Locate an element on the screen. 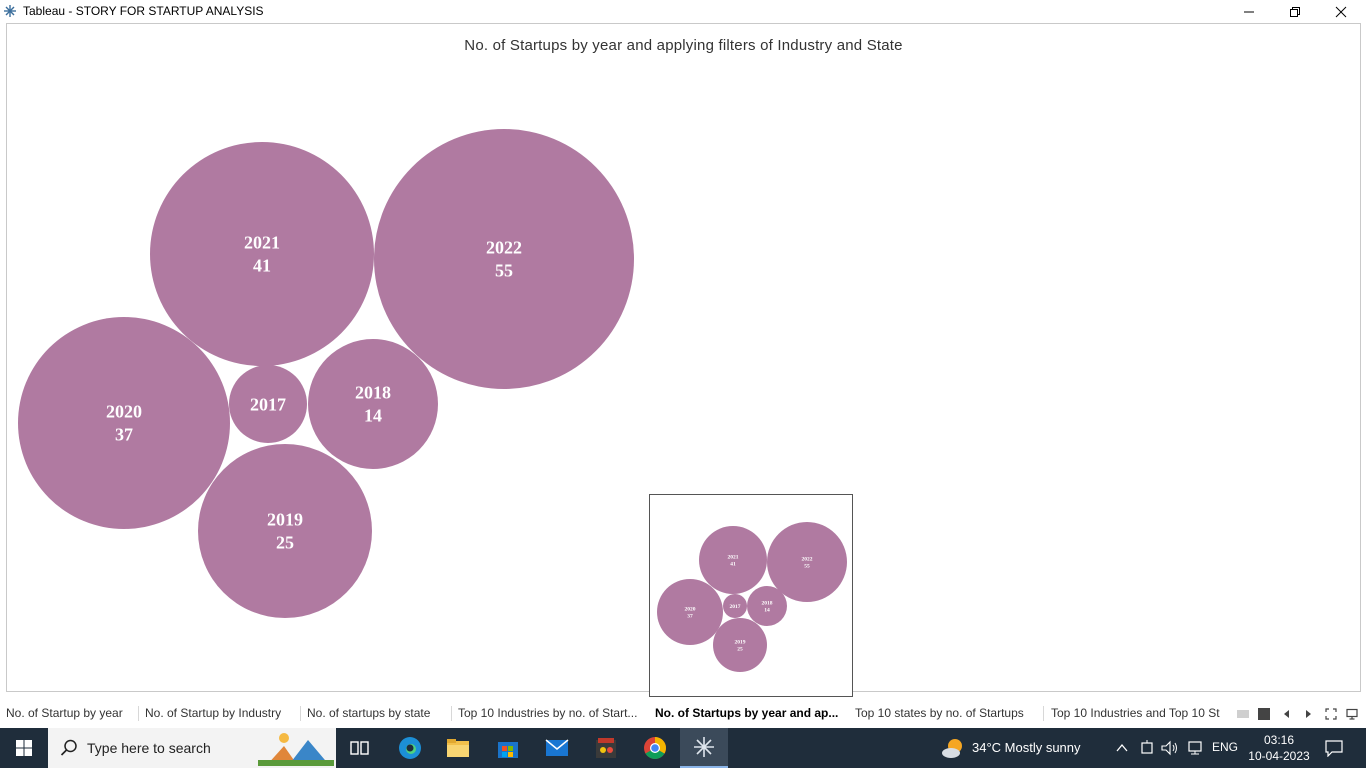 This screenshot has width=1366, height=768. tableau-taskbar-button is located at coordinates (704, 748).